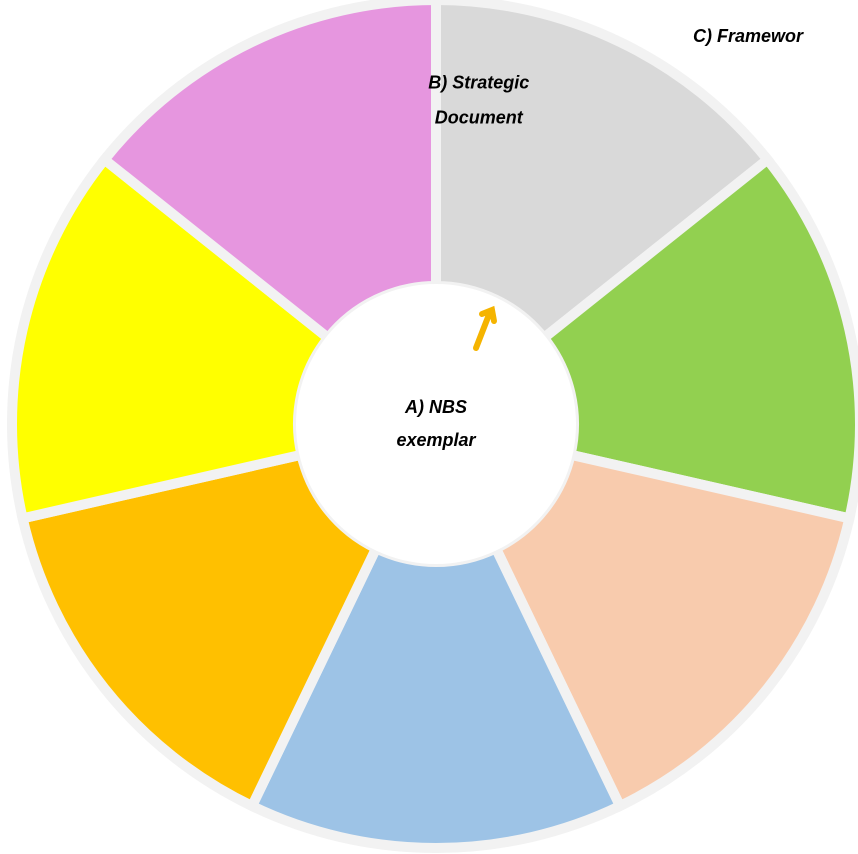 This screenshot has height=854, width=858. Describe the element at coordinates (478, 82) in the screenshot. I see `segment-label: B) Strategic` at that location.